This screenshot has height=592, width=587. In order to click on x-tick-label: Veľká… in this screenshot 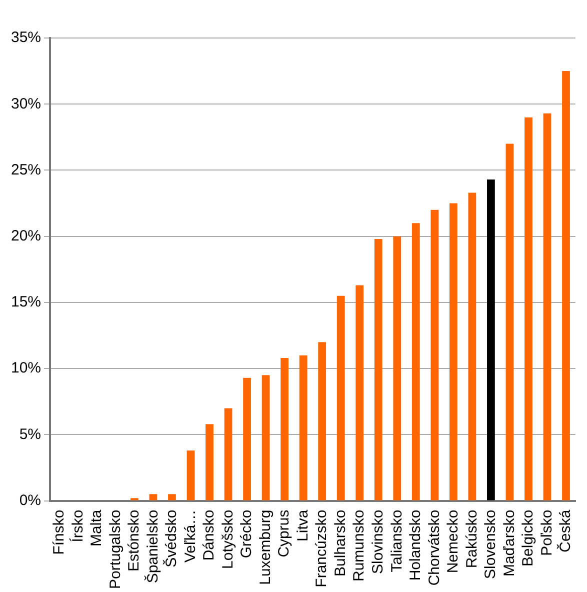, I will do `click(190, 536)`.